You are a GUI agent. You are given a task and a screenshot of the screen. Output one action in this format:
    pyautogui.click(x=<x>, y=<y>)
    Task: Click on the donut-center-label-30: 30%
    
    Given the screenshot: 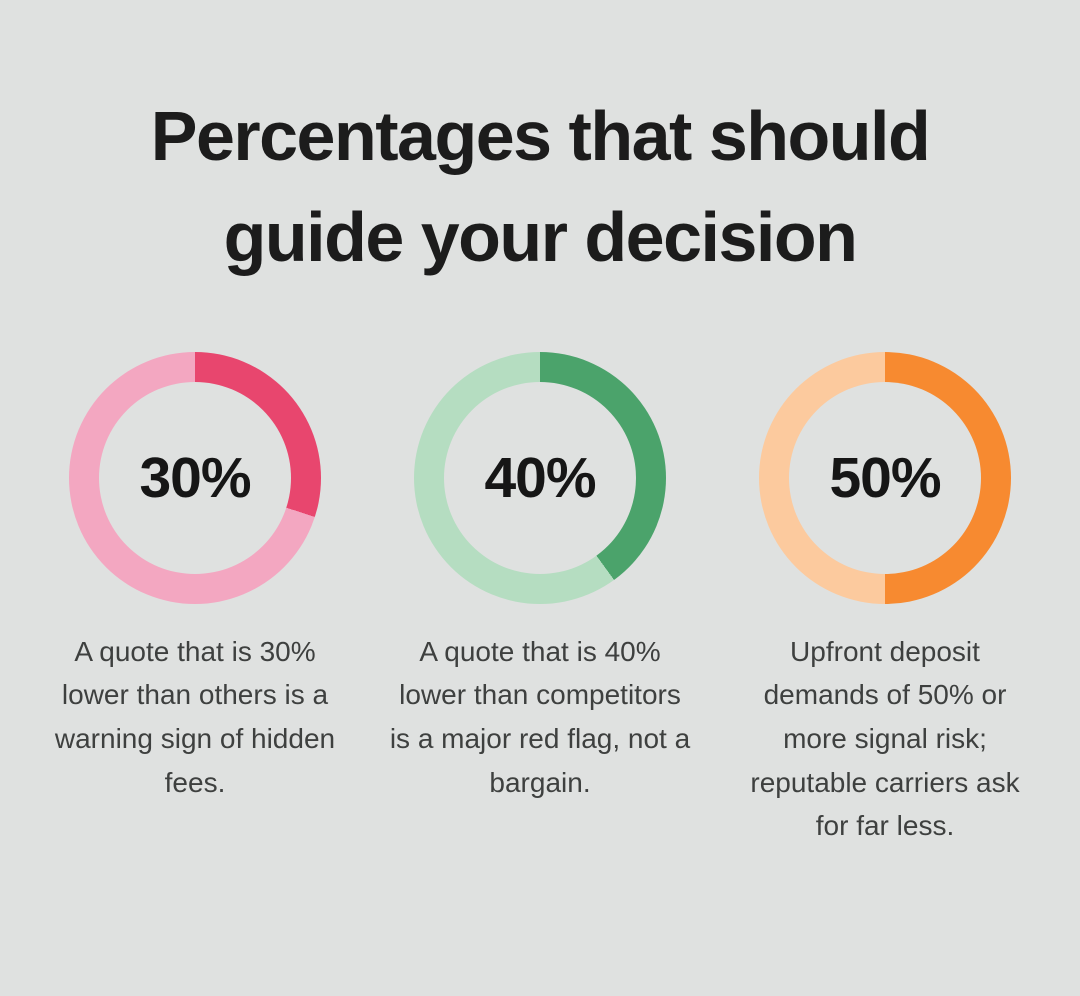 What is the action you would take?
    pyautogui.click(x=195, y=477)
    